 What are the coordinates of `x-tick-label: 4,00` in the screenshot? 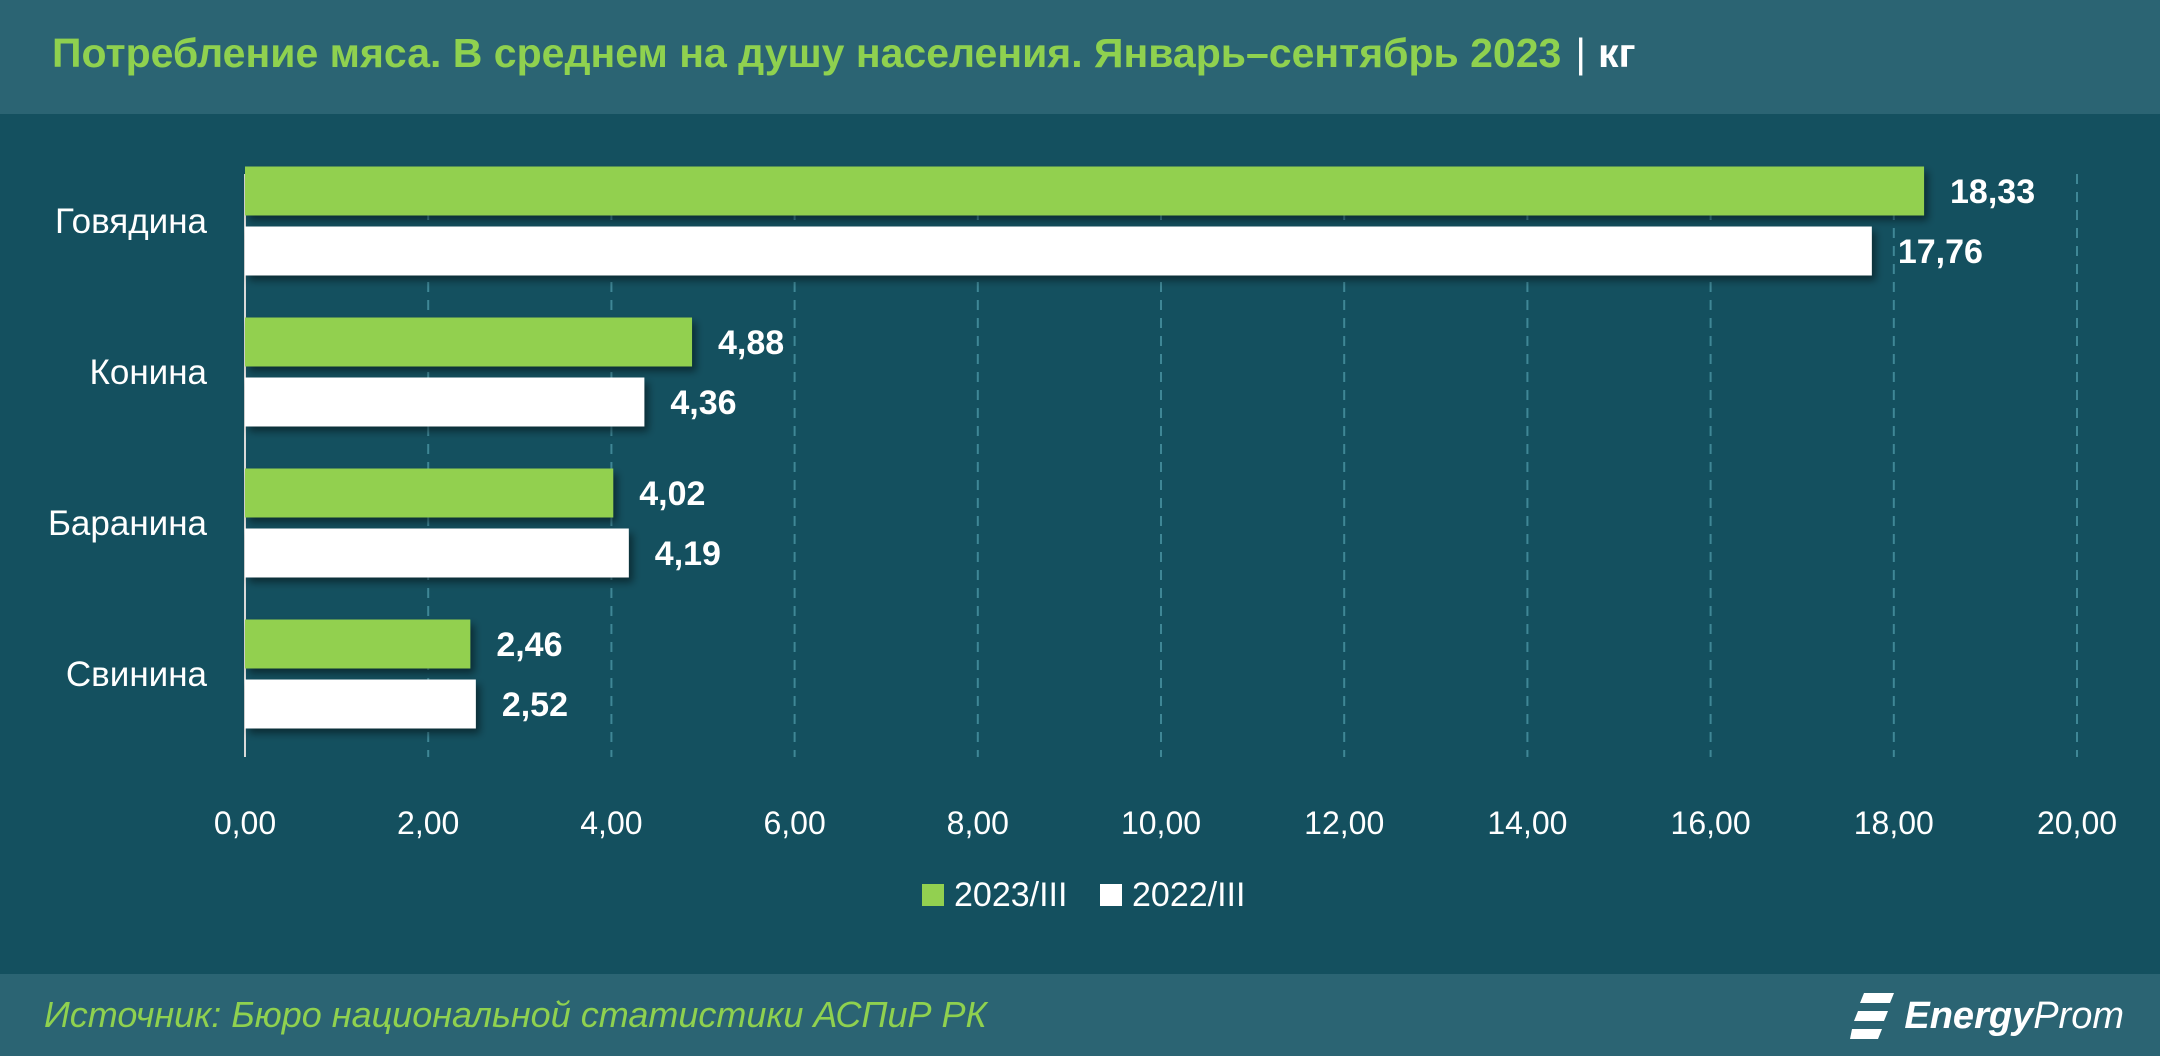 It's located at (611, 823).